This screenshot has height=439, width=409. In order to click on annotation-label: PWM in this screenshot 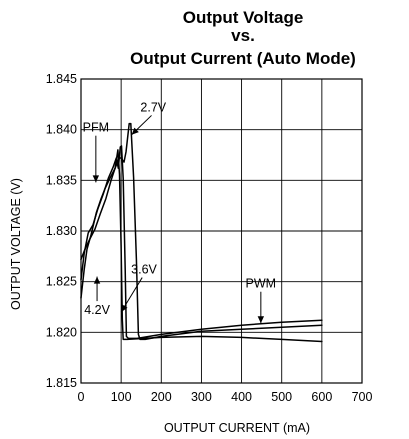, I will do `click(261, 284)`.